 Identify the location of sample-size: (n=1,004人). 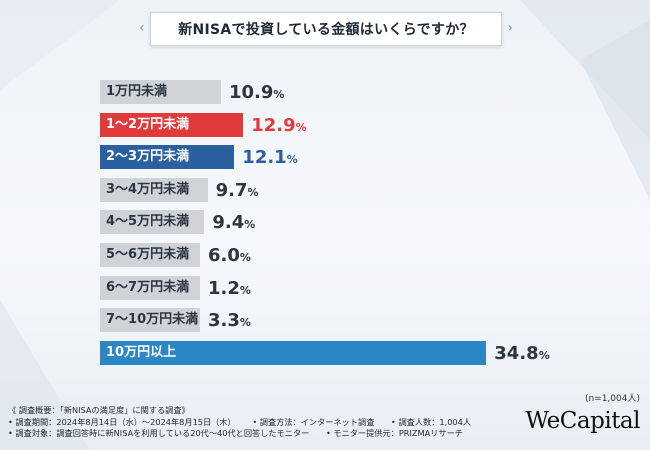
(612, 399).